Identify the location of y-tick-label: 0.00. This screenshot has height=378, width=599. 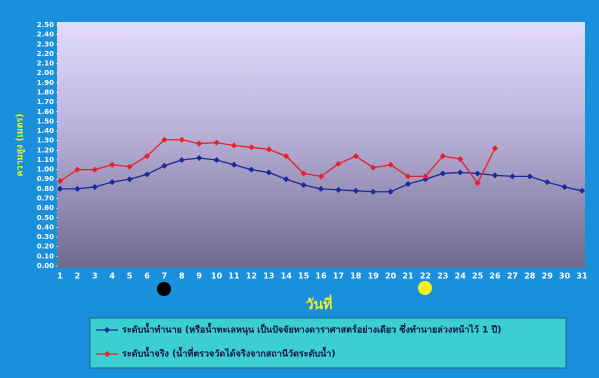
(45, 266).